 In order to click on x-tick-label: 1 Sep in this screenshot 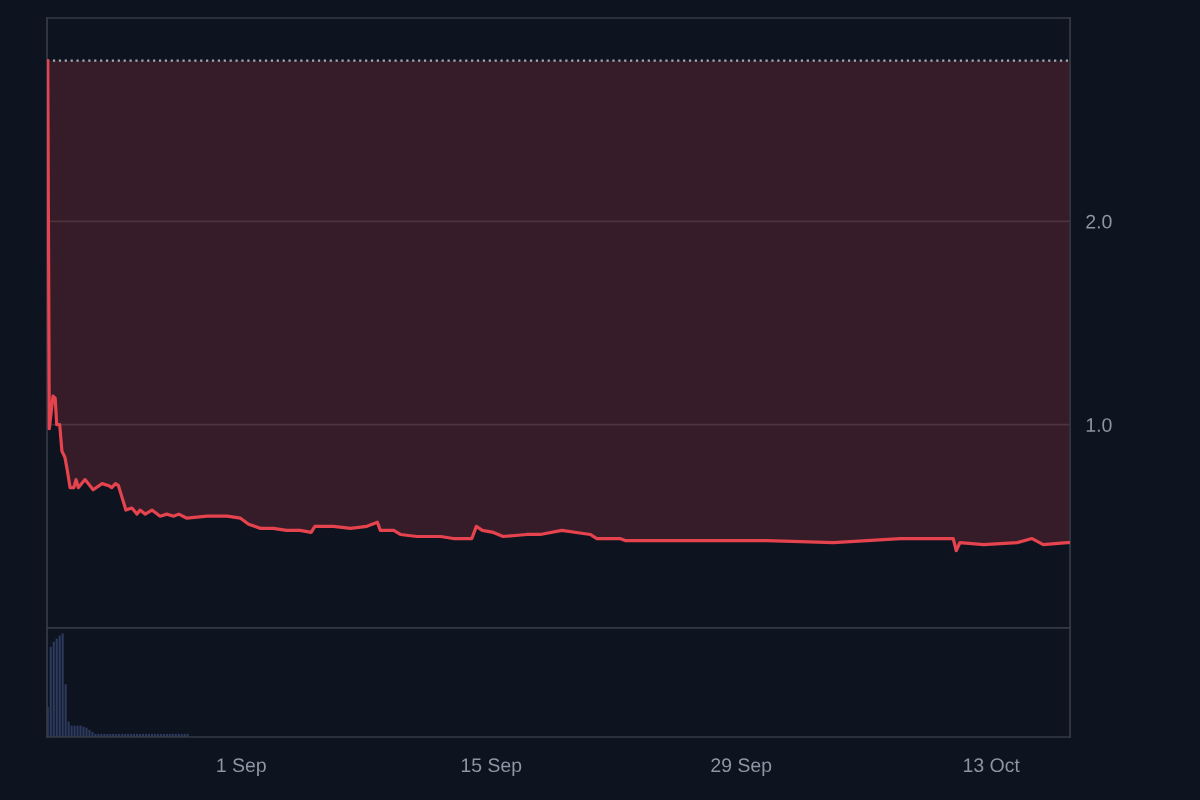, I will do `click(241, 767)`.